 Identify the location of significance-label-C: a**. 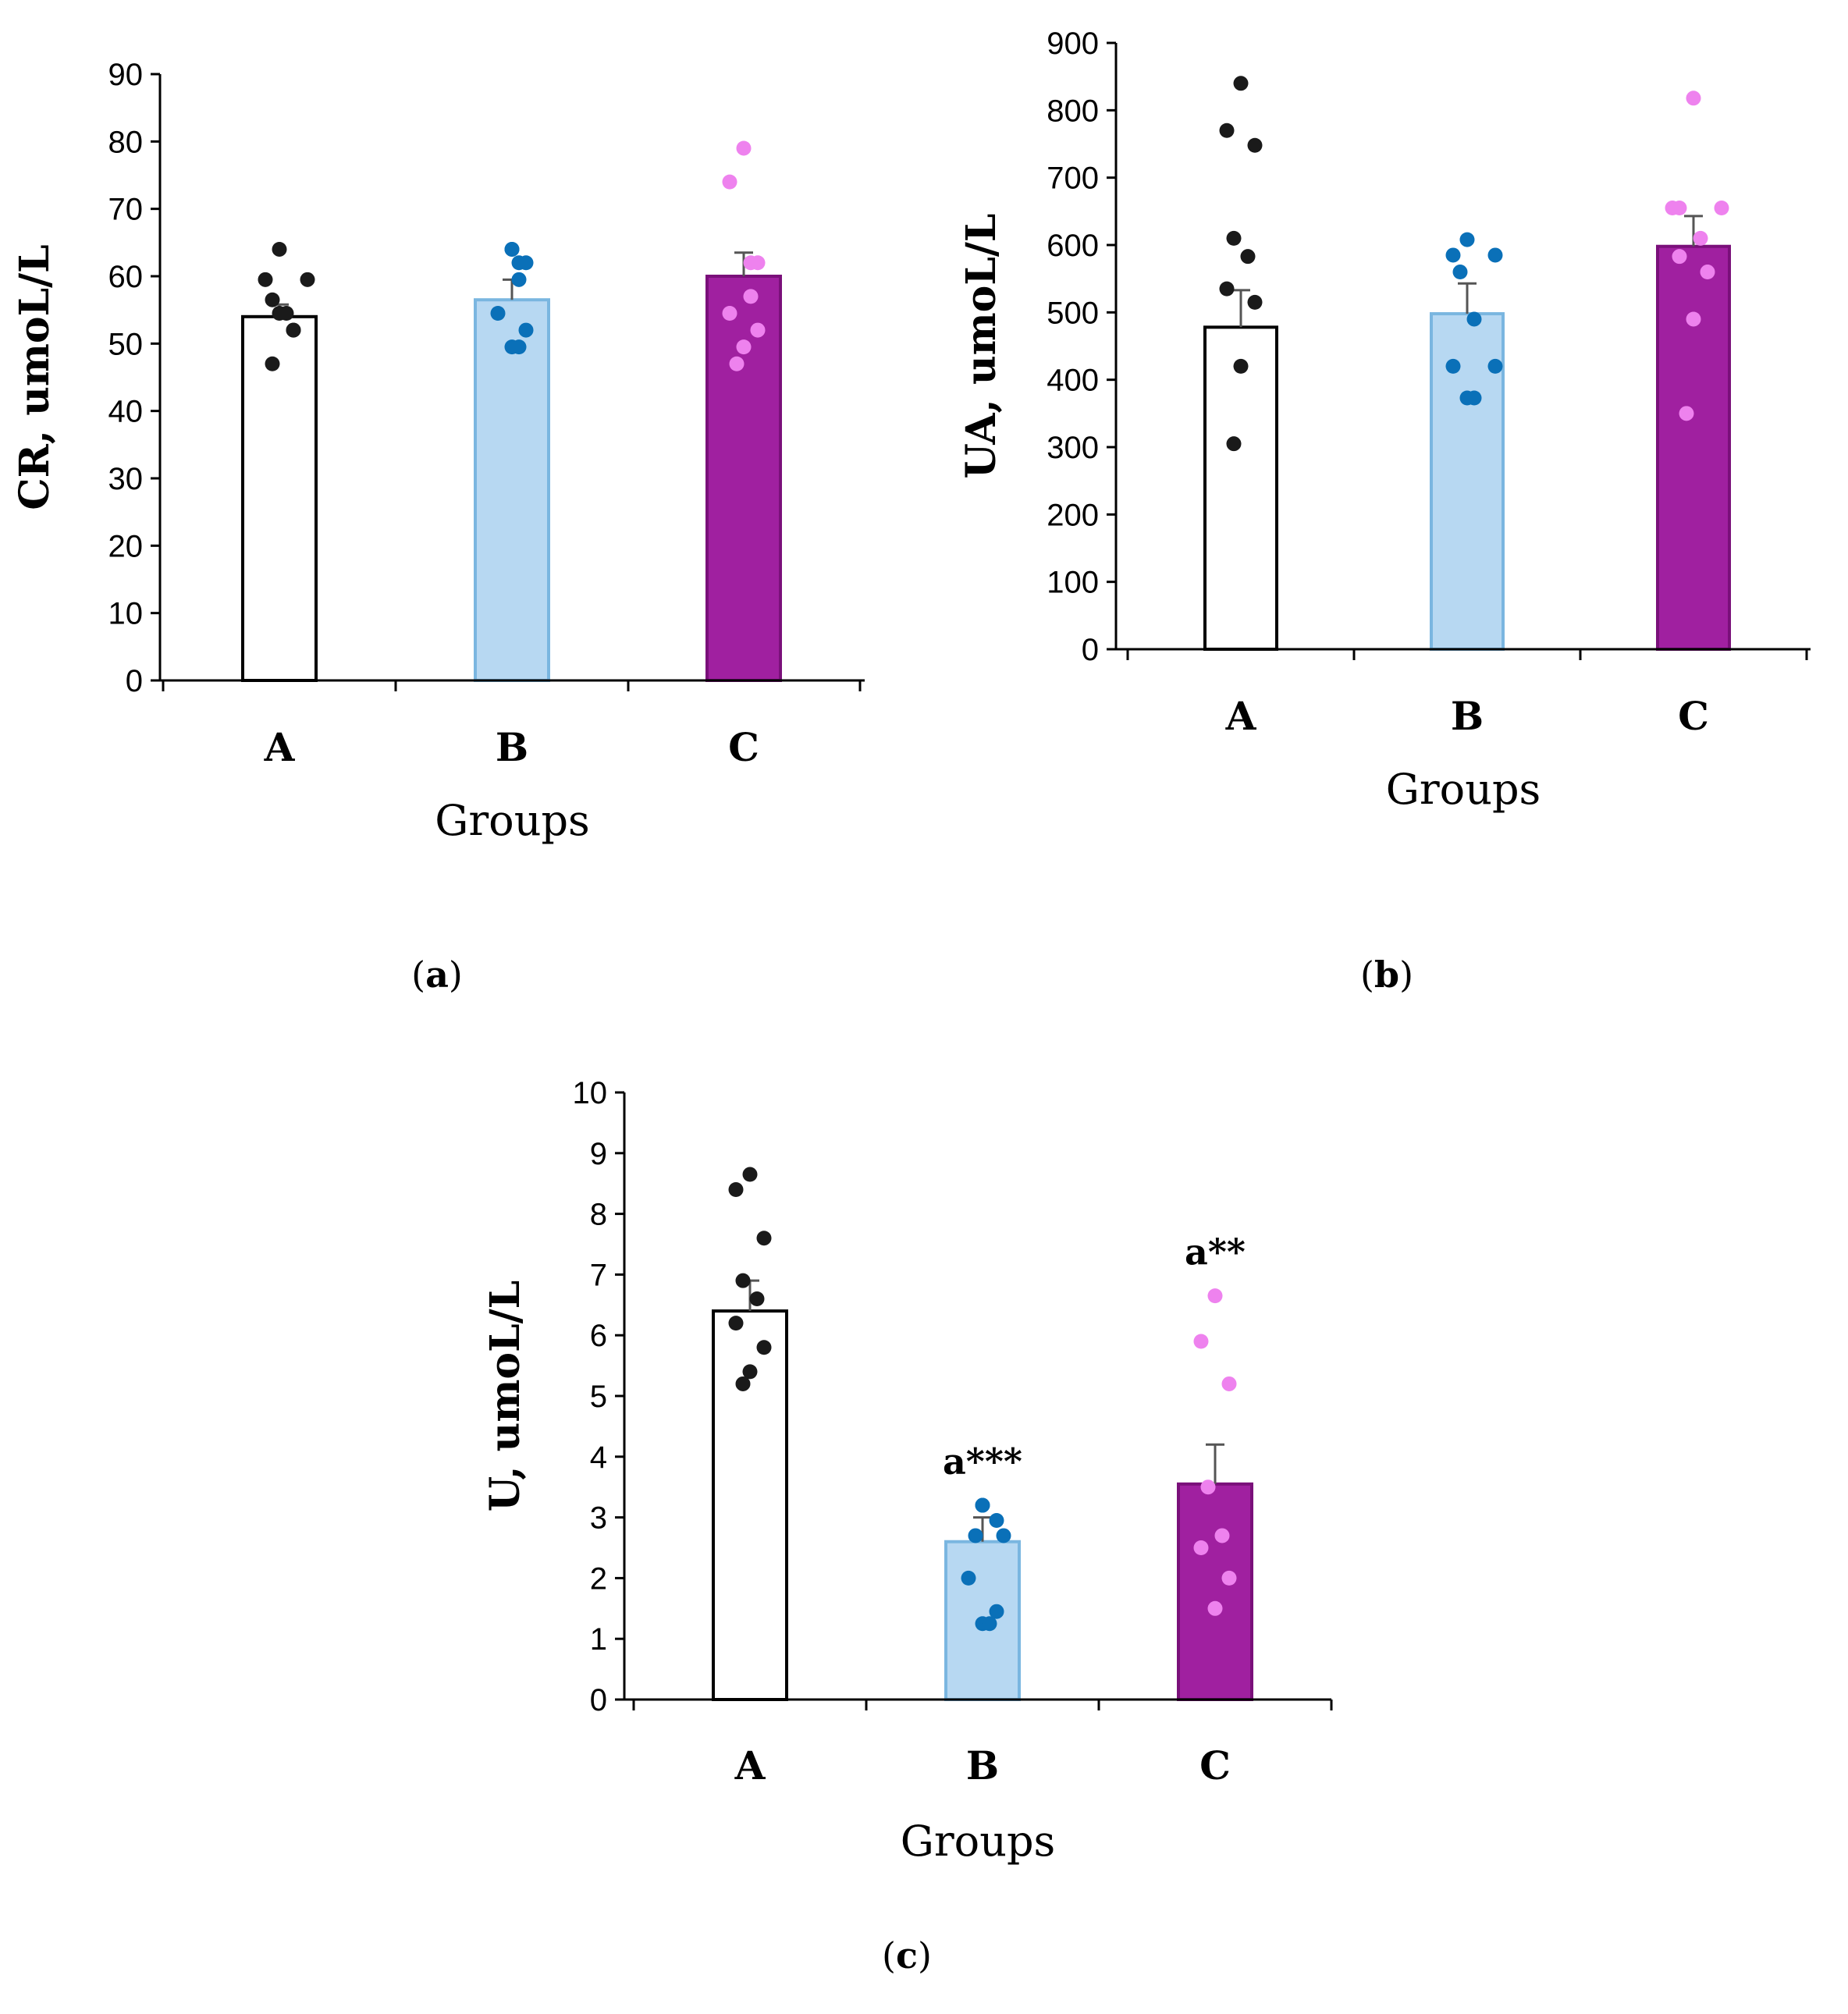
(1215, 1252).